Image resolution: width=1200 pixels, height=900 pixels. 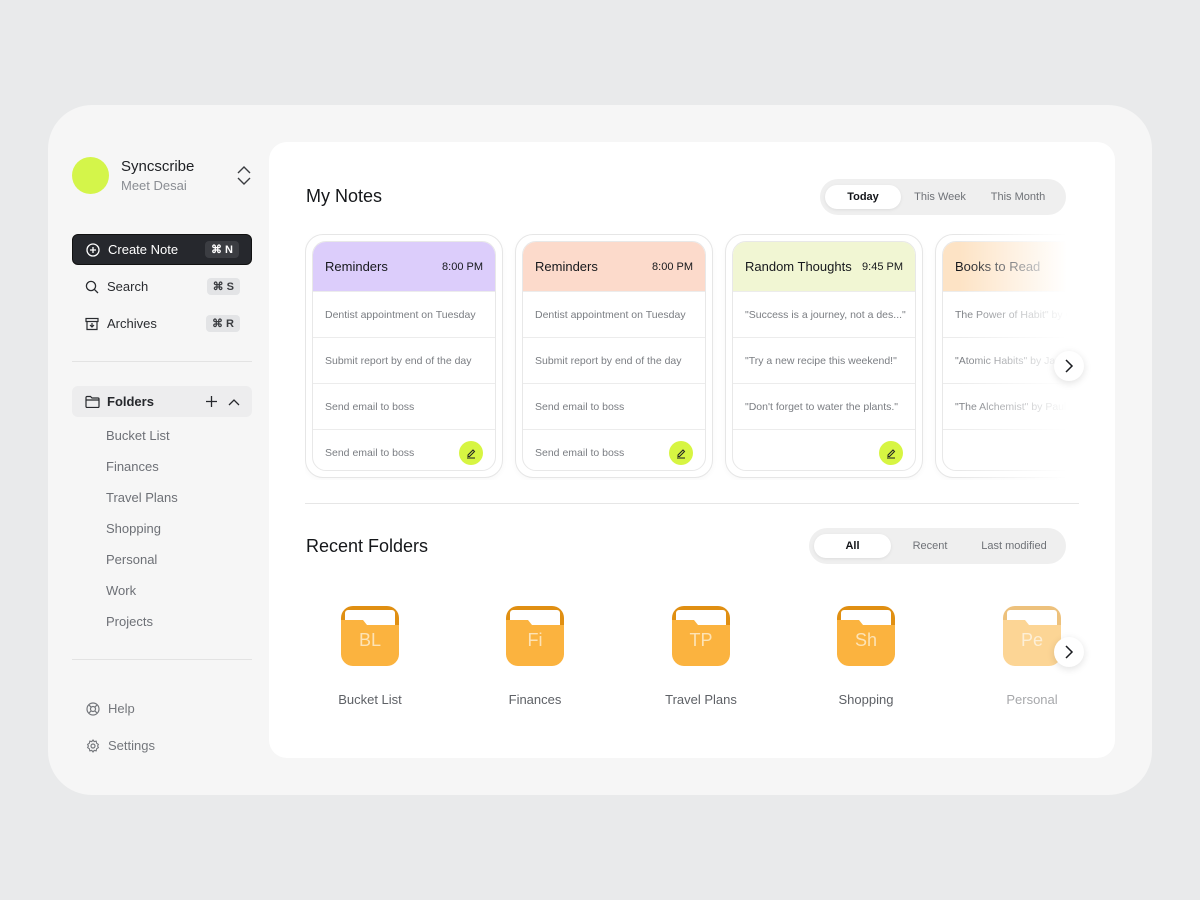 What do you see at coordinates (132, 466) in the screenshot?
I see `folder-item: Finances` at bounding box center [132, 466].